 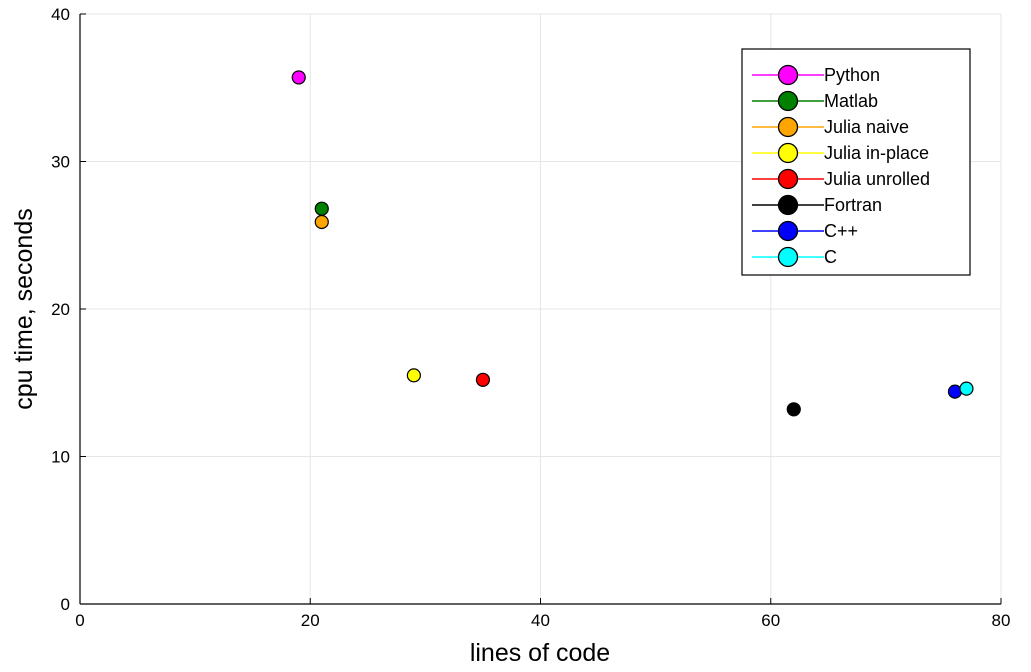 What do you see at coordinates (852, 75) in the screenshot?
I see `legend-label: Python` at bounding box center [852, 75].